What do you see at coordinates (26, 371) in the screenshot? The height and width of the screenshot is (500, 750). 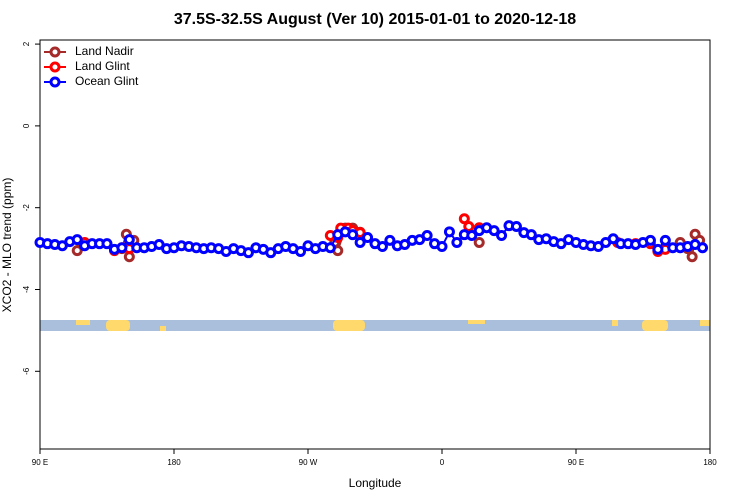 I see `y-tick-label: -6` at bounding box center [26, 371].